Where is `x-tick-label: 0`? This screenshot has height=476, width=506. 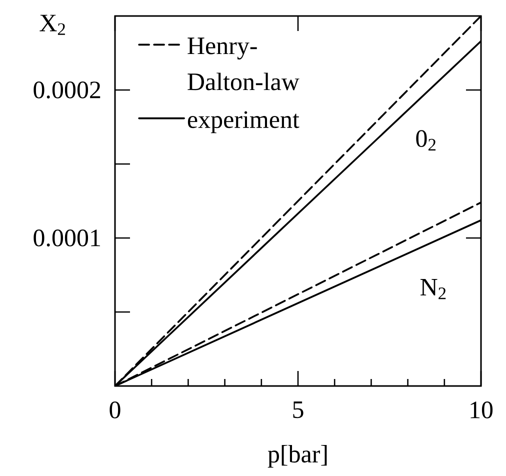 x-tick-label: 0 is located at coordinates (115, 410).